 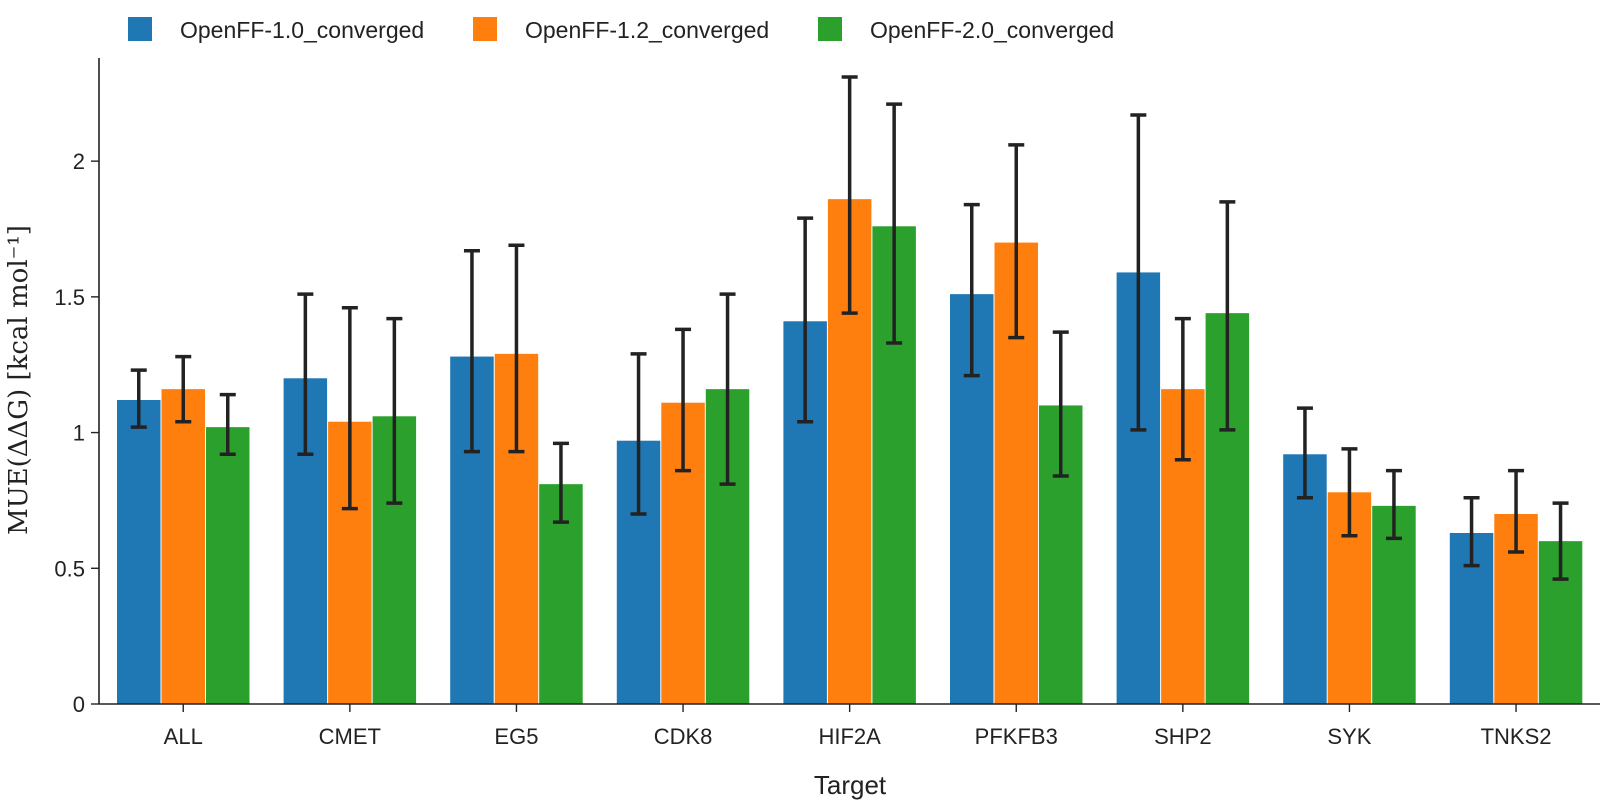 I want to click on x-tick-label-pfkfb3: PFKFB3, so click(x=1016, y=736).